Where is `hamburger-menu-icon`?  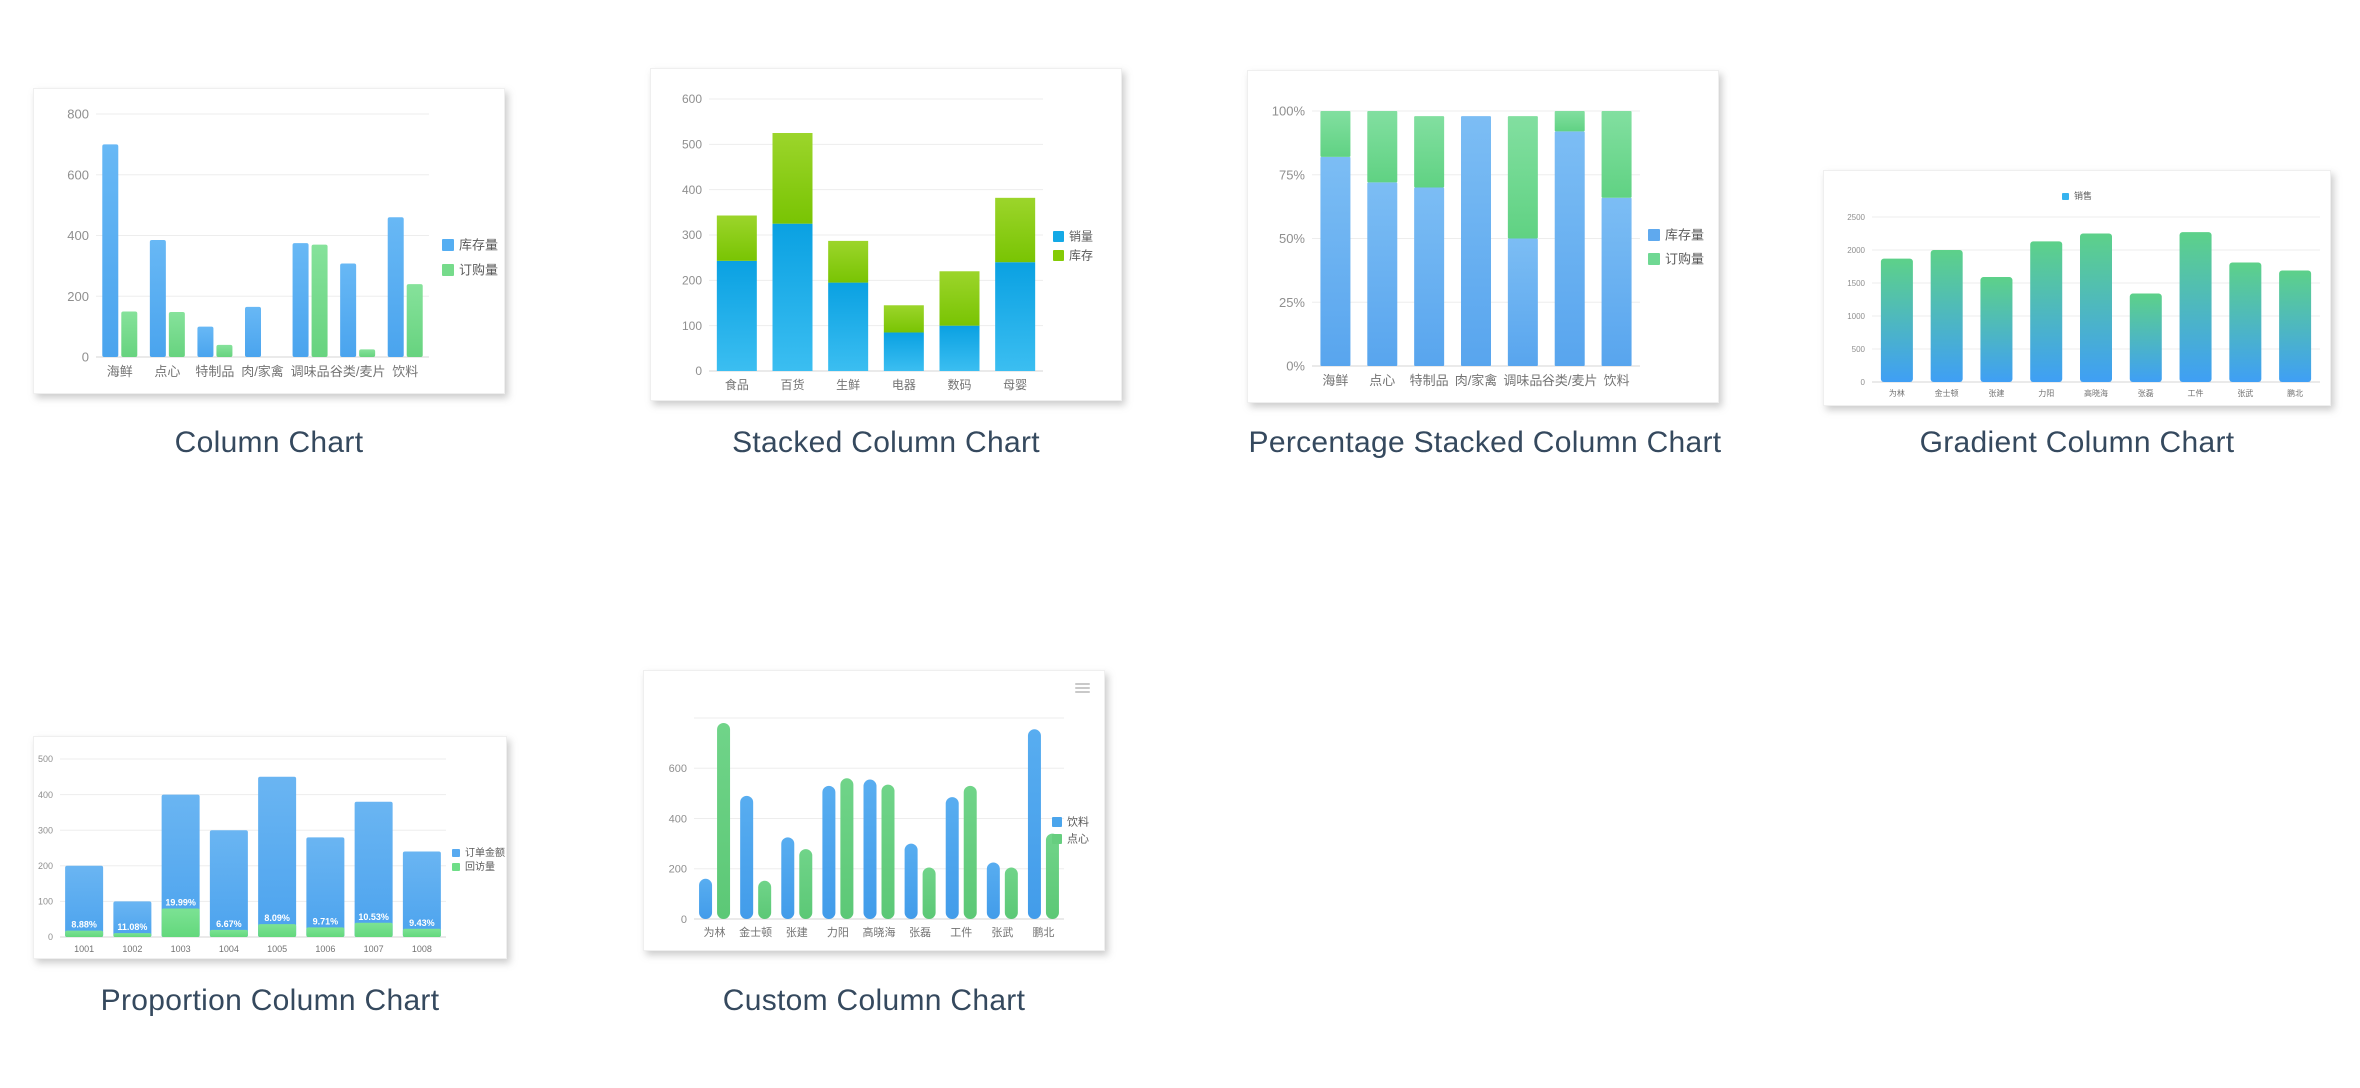
hamburger-menu-icon is located at coordinates (1082, 688).